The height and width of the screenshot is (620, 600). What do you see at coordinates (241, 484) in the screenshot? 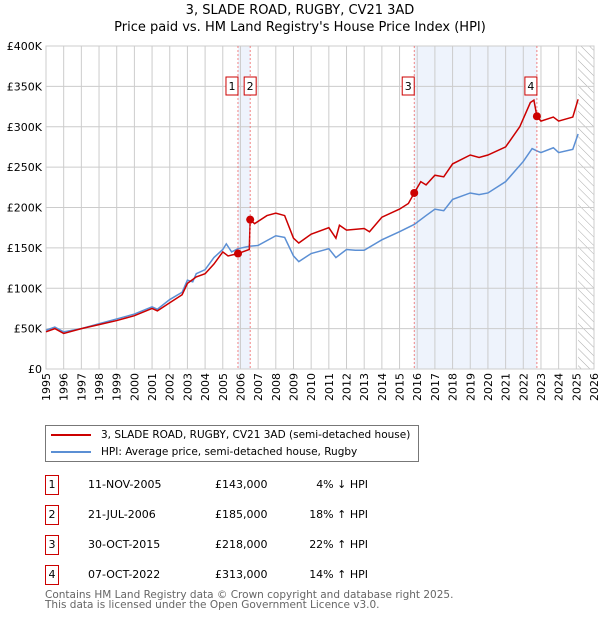
I see `transaction-price: £143,000` at bounding box center [241, 484].